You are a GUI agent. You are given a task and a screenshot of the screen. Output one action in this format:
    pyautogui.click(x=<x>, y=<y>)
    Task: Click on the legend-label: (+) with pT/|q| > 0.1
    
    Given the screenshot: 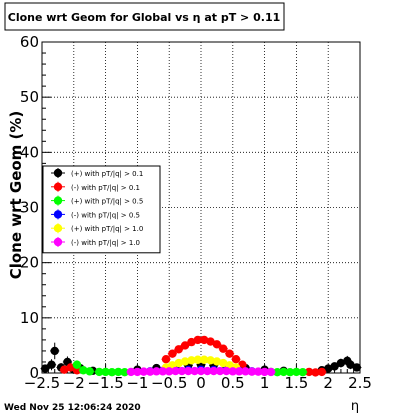 What is the action you would take?
    pyautogui.click(x=107, y=174)
    